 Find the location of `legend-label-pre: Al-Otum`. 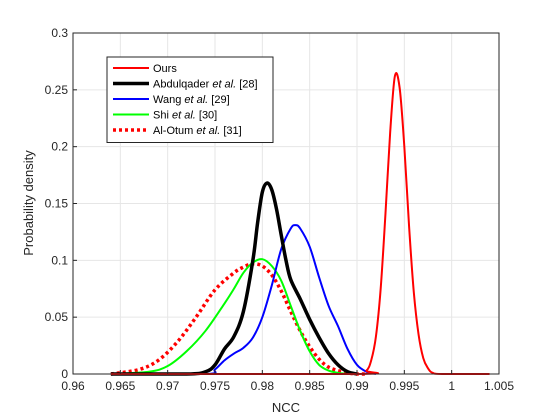

legend-label-pre: Al-Otum is located at coordinates (174, 131).